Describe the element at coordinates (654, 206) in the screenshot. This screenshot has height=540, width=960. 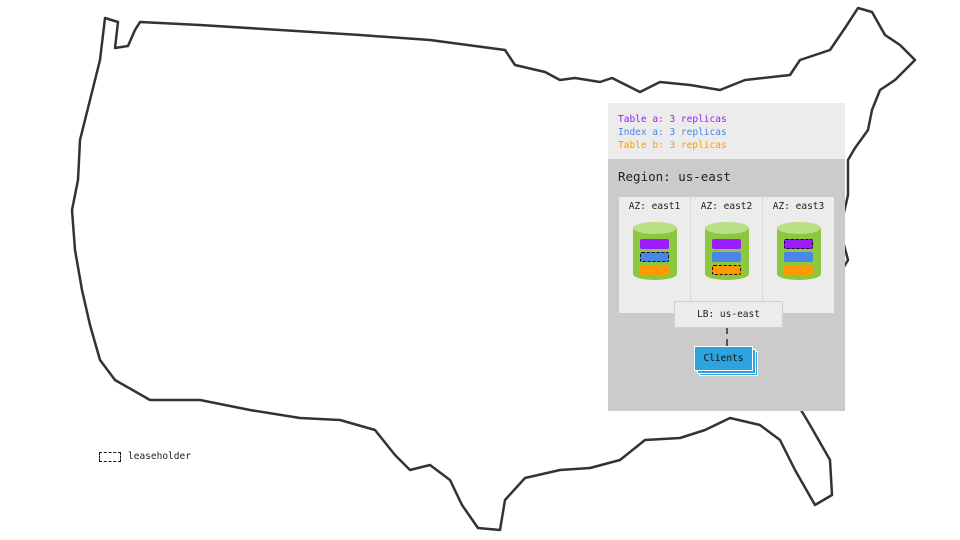
I see `az-label: AZ: east1` at that location.